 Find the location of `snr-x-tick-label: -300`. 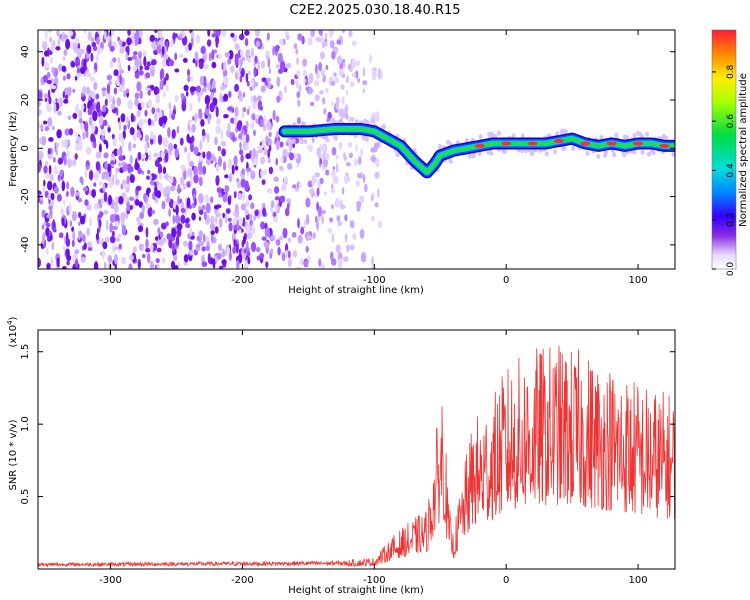

snr-x-tick-label: -300 is located at coordinates (110, 580).